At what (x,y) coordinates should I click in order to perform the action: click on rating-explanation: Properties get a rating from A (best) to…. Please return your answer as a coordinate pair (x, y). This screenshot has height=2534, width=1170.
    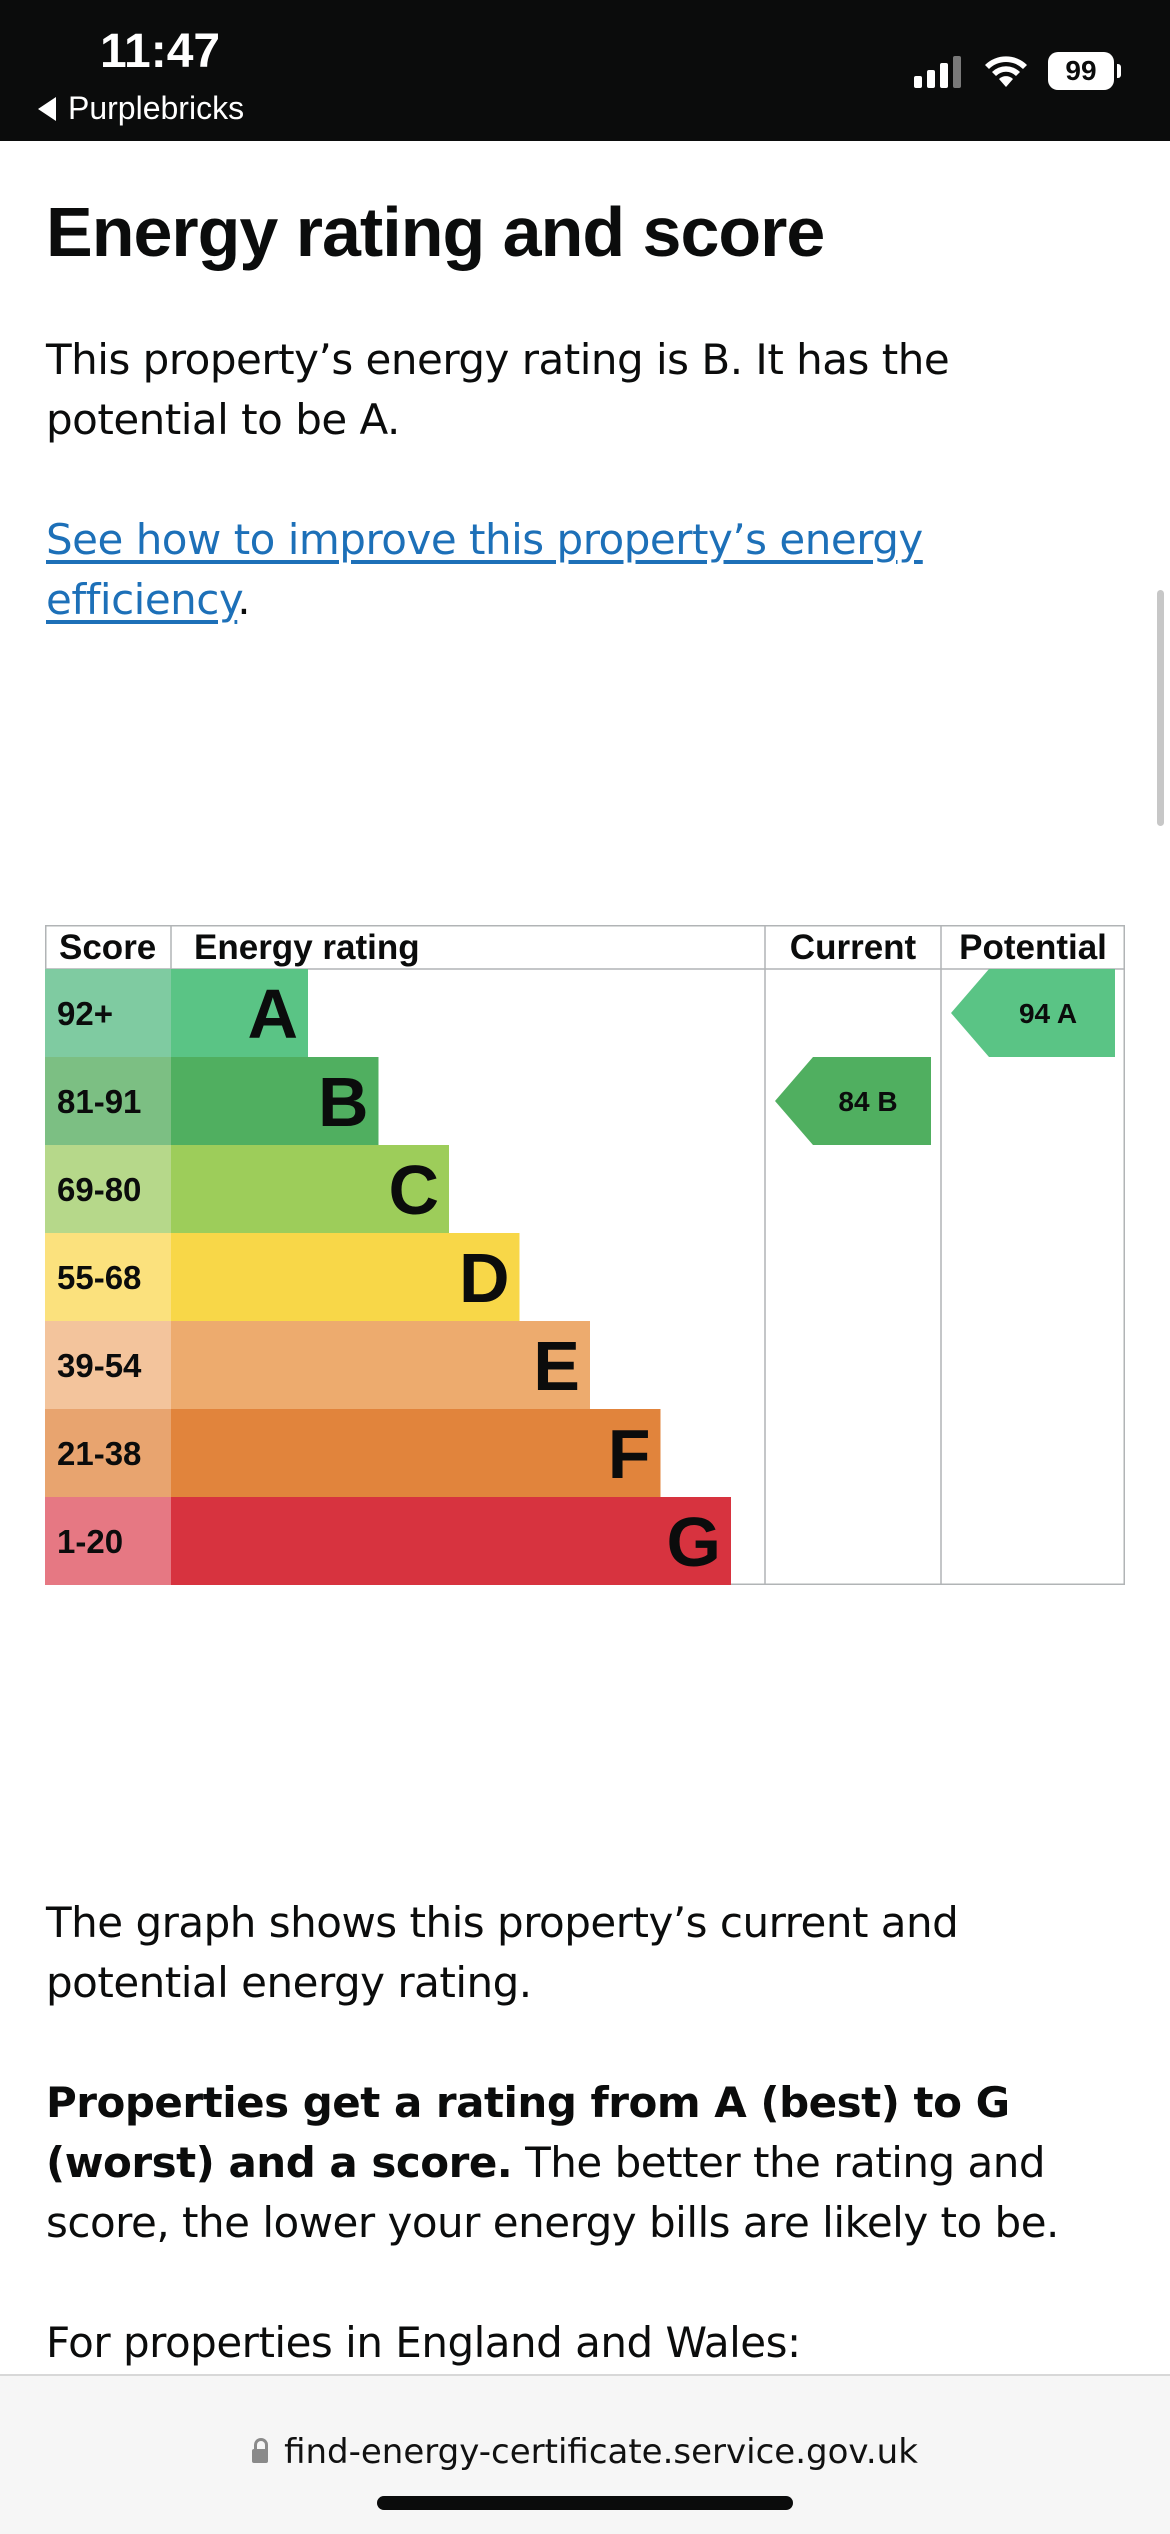
    Looking at the image, I should click on (576, 2163).